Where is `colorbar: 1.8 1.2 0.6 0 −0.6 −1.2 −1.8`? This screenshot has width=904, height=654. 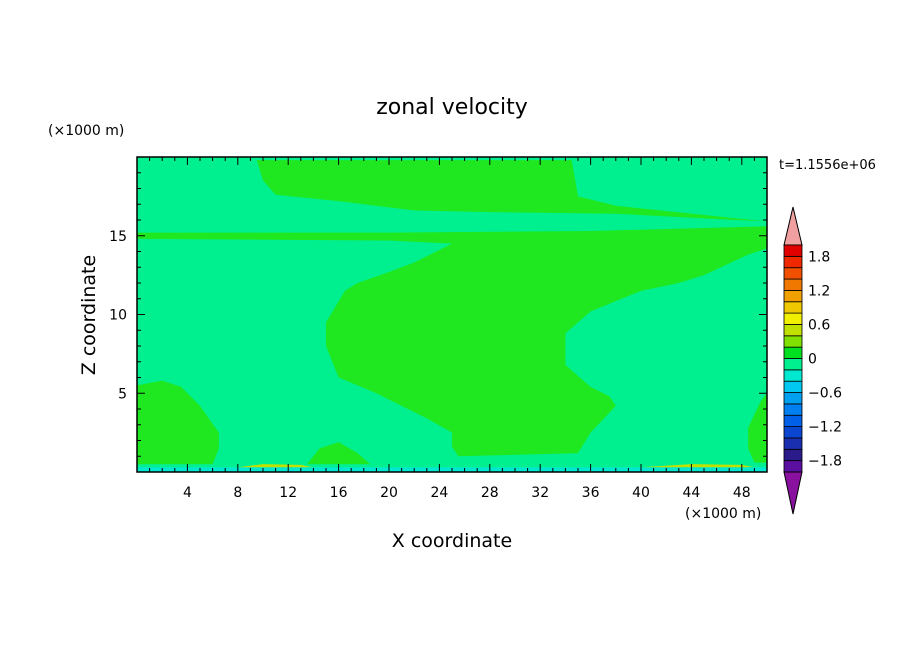 colorbar: 1.8 1.2 0.6 0 −0.6 −1.2 −1.8 is located at coordinates (812, 360).